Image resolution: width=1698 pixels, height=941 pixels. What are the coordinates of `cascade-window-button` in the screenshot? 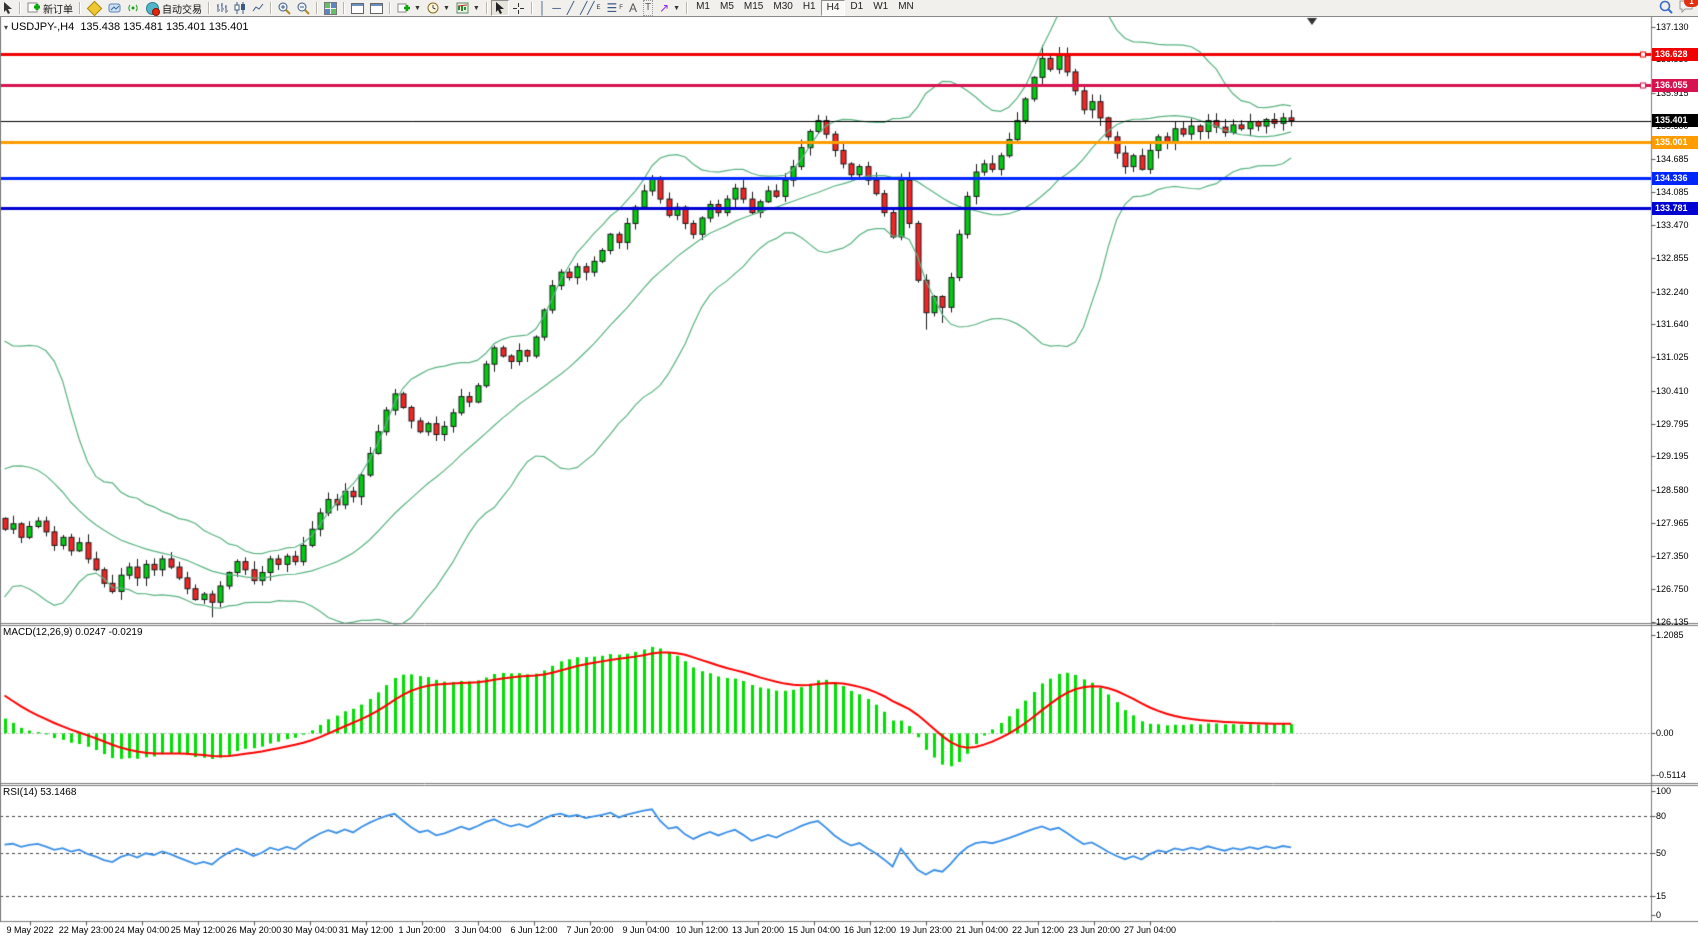 It's located at (376, 8).